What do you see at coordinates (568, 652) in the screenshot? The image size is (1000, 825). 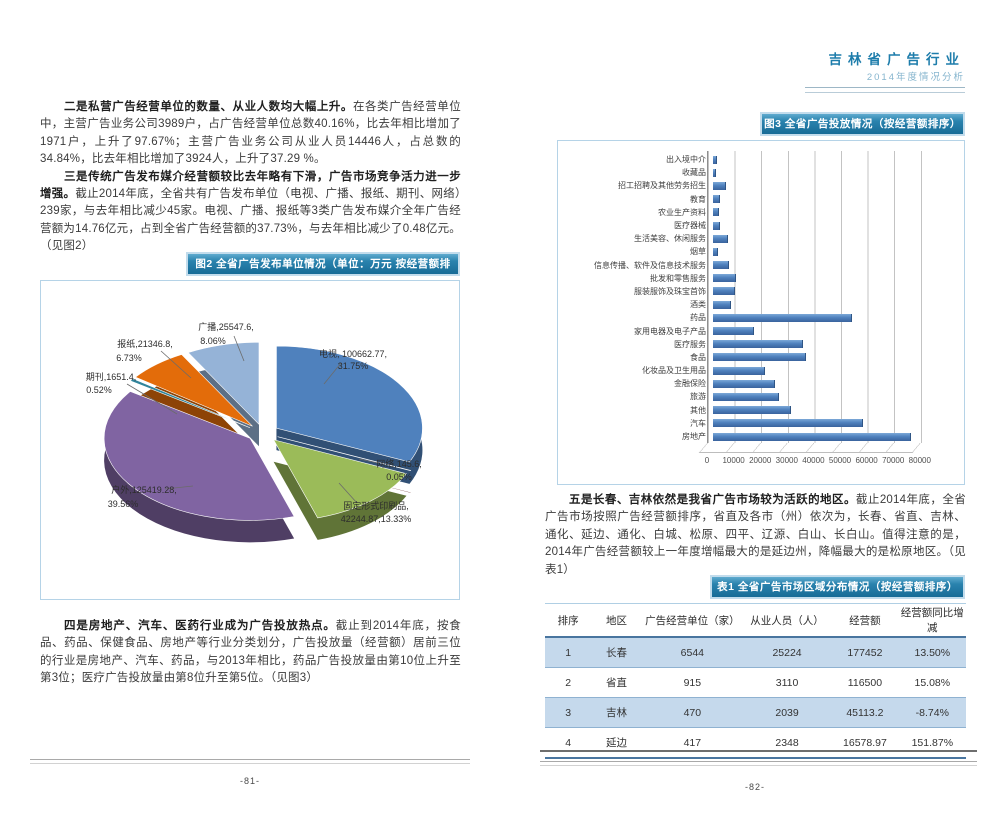 I see `table-cell: 1` at bounding box center [568, 652].